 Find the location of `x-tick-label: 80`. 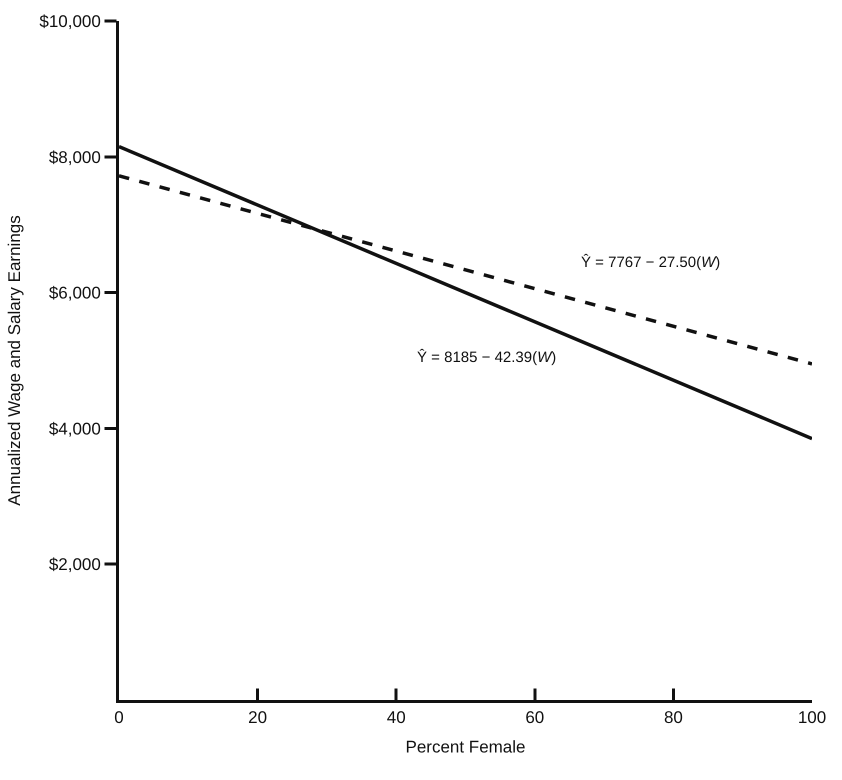

x-tick-label: 80 is located at coordinates (673, 718).